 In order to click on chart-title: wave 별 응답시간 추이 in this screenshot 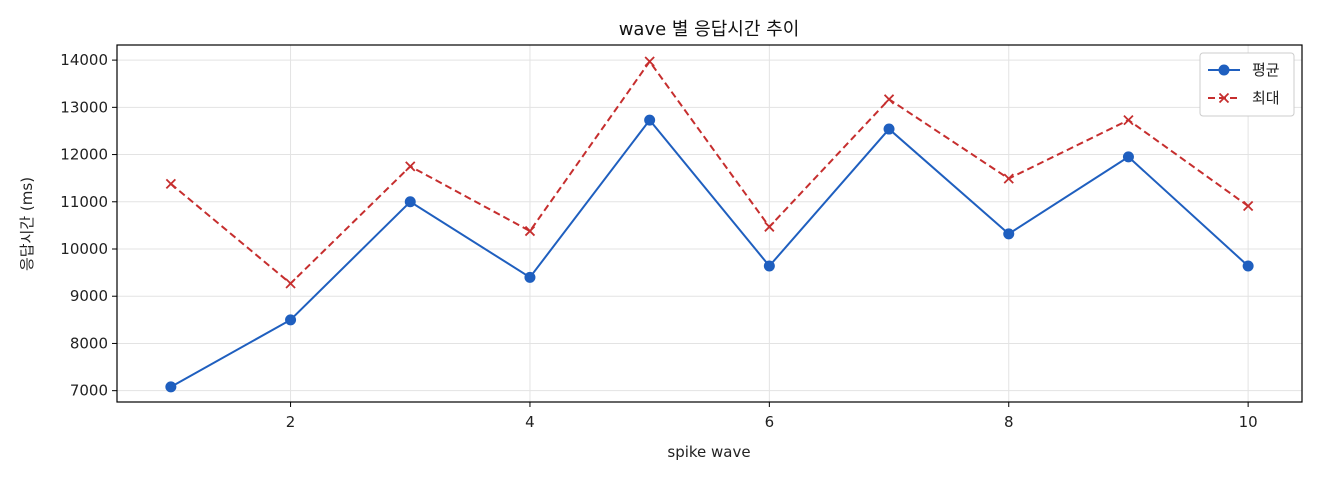, I will do `click(709, 29)`.